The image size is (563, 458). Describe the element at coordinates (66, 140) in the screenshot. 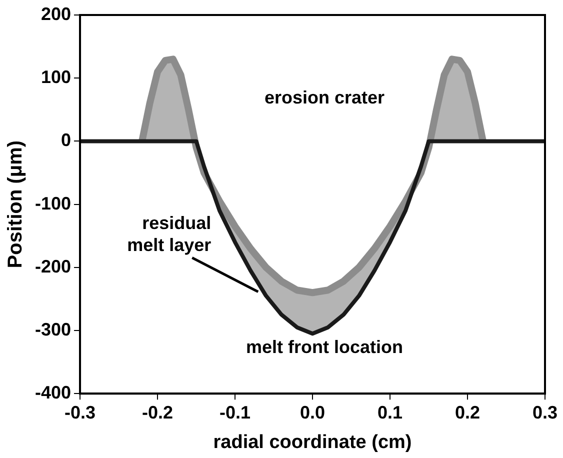

I see `y-tick-label: 0` at that location.